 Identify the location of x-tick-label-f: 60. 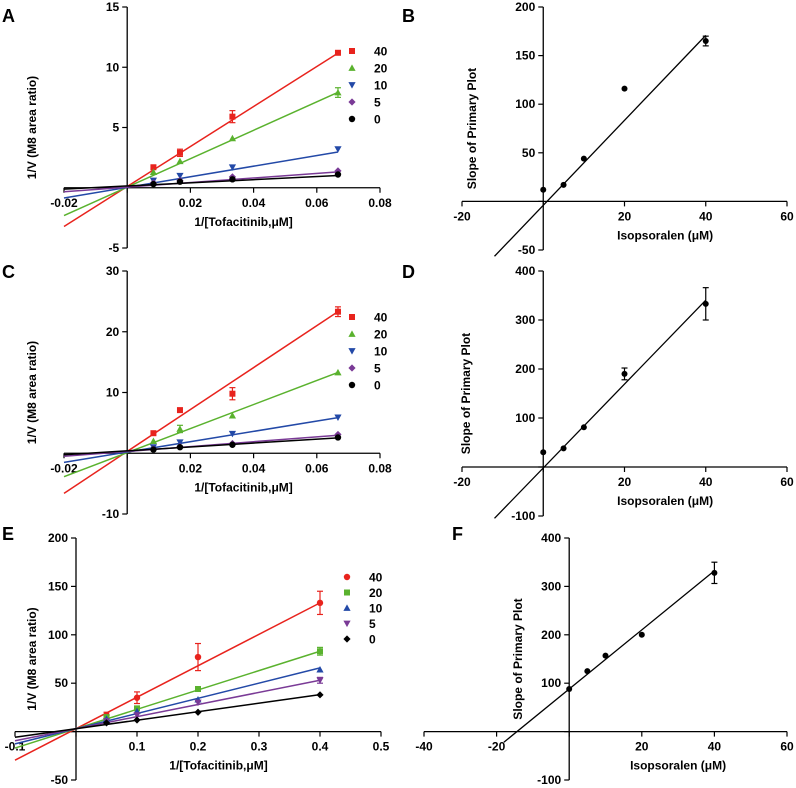
(787, 747).